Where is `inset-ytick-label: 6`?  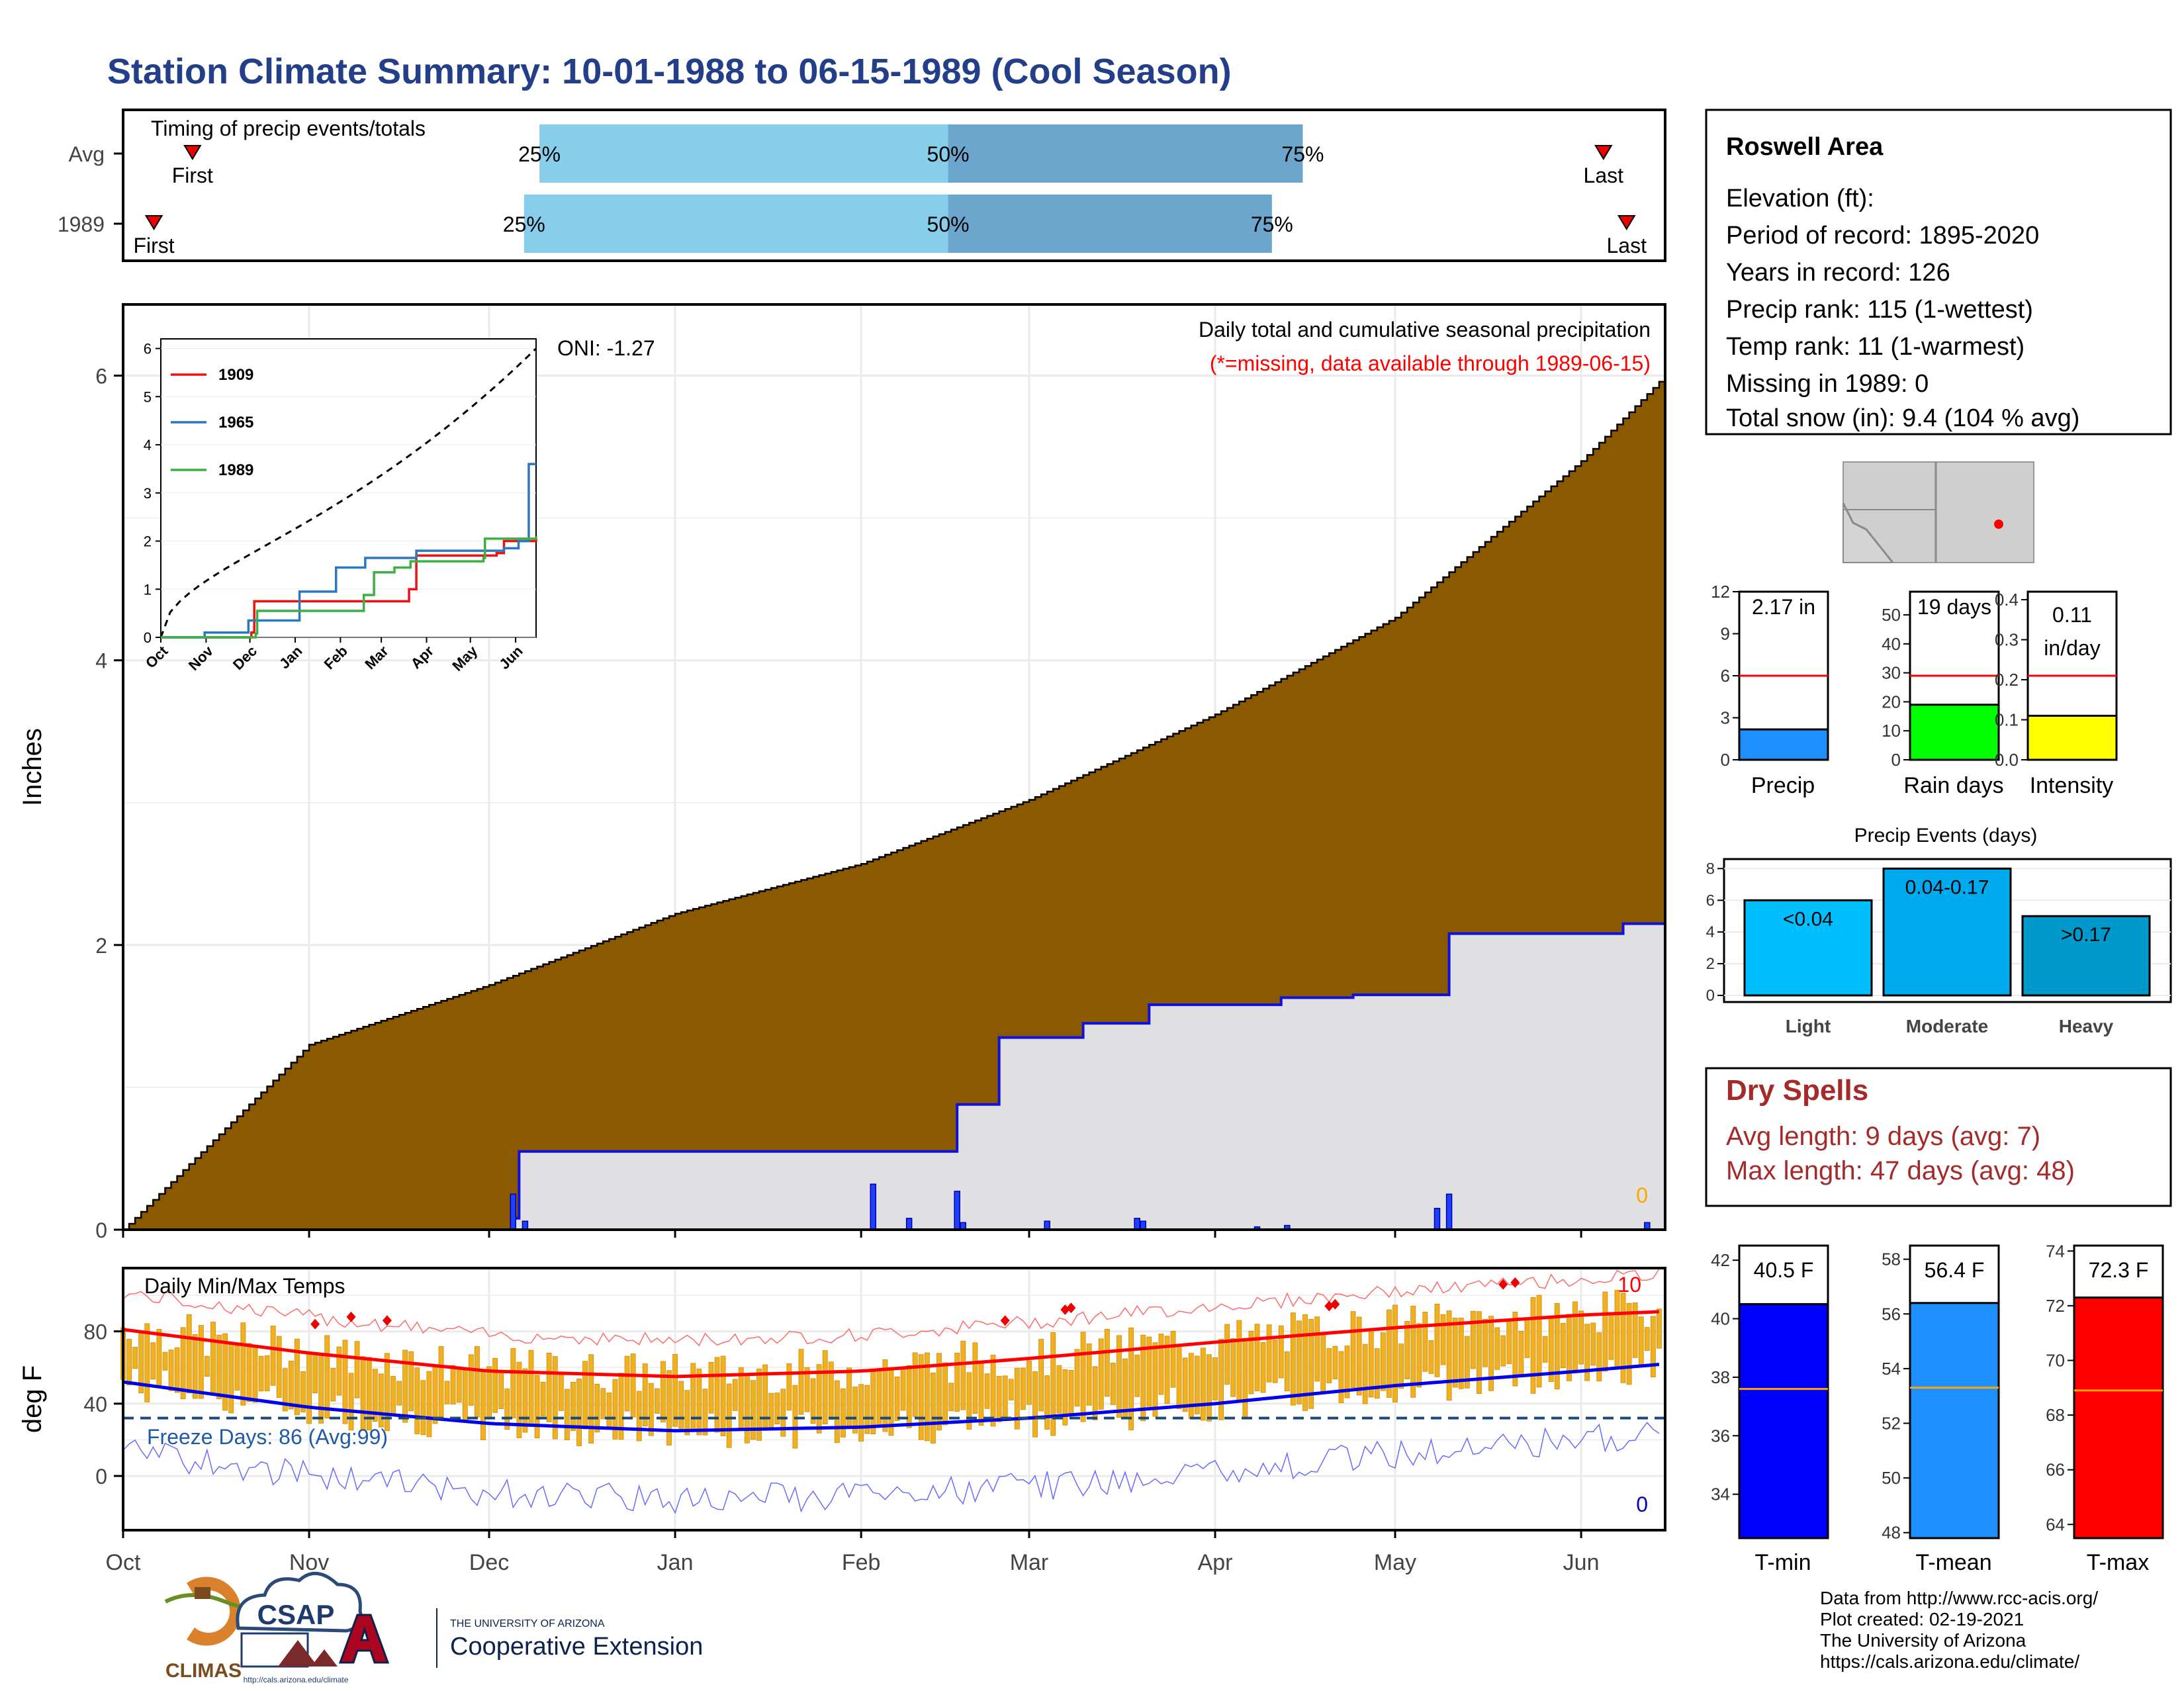
inset-ytick-label: 6 is located at coordinates (148, 349).